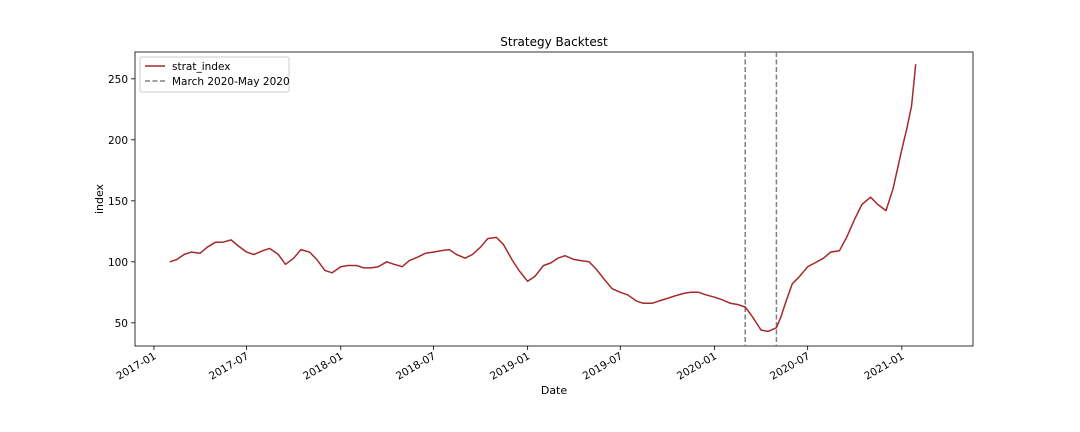 This screenshot has width=1080, height=432. Describe the element at coordinates (761, 199) in the screenshot. I see `vlines-layer` at that location.